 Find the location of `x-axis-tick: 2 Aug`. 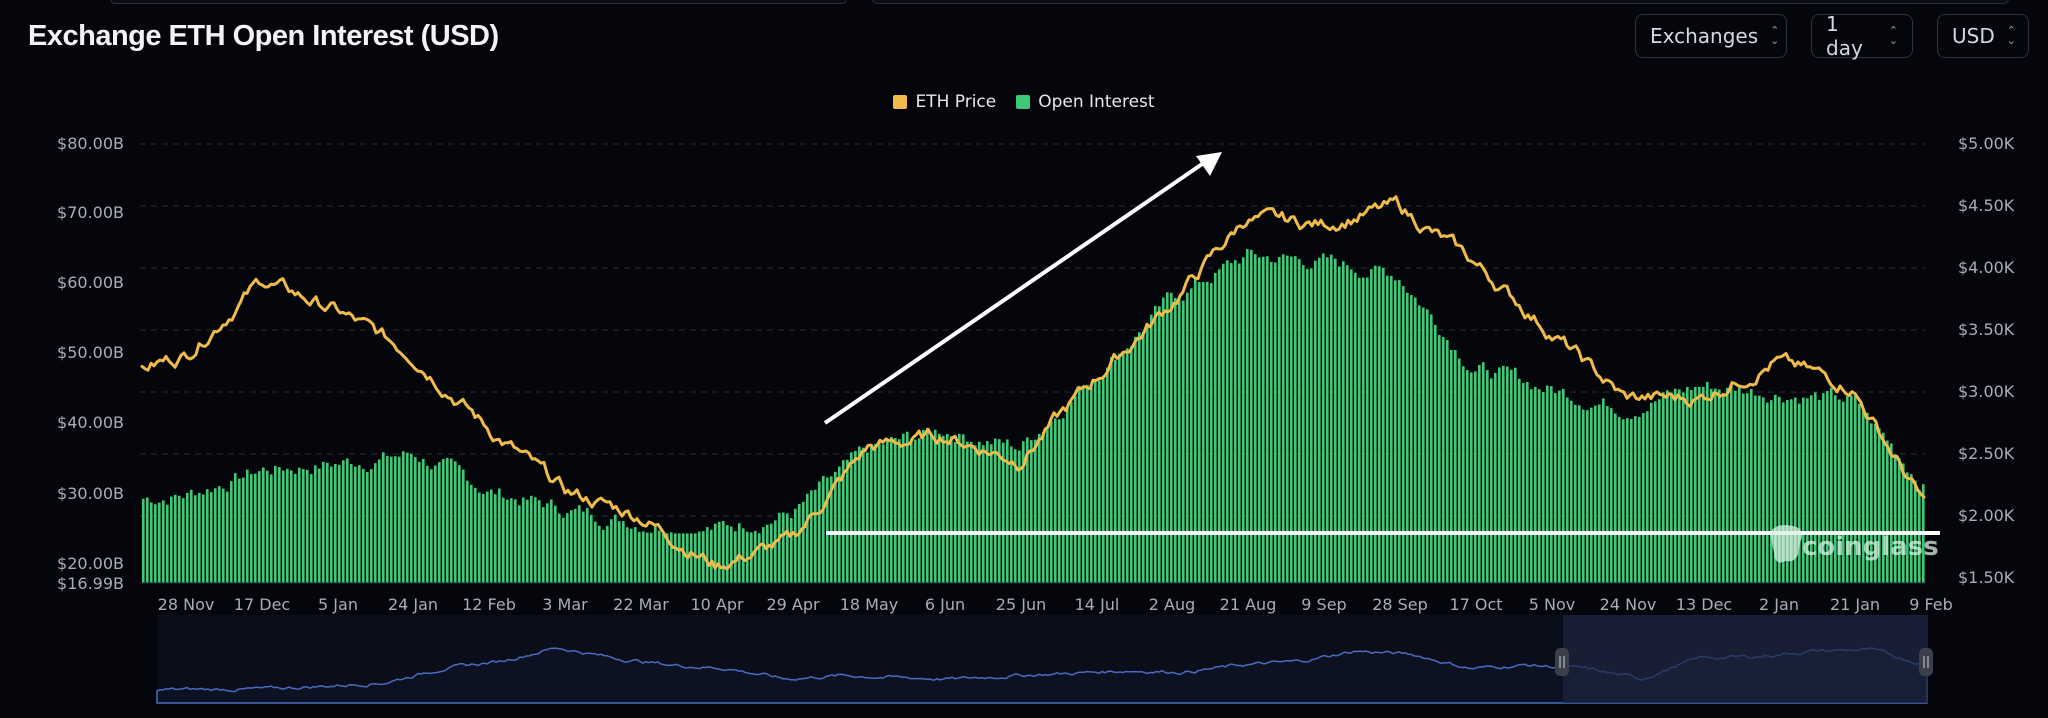

x-axis-tick: 2 Aug is located at coordinates (1172, 604).